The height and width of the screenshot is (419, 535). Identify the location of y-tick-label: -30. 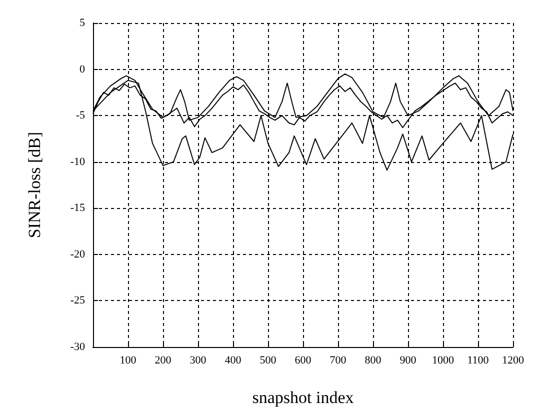
(78, 347).